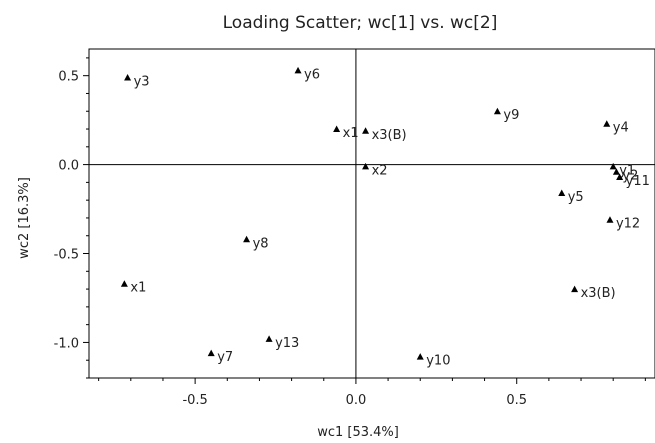 This screenshot has width=655, height=443. What do you see at coordinates (358, 432) in the screenshot?
I see `x-axis-label: wc1 [53.4%]` at bounding box center [358, 432].